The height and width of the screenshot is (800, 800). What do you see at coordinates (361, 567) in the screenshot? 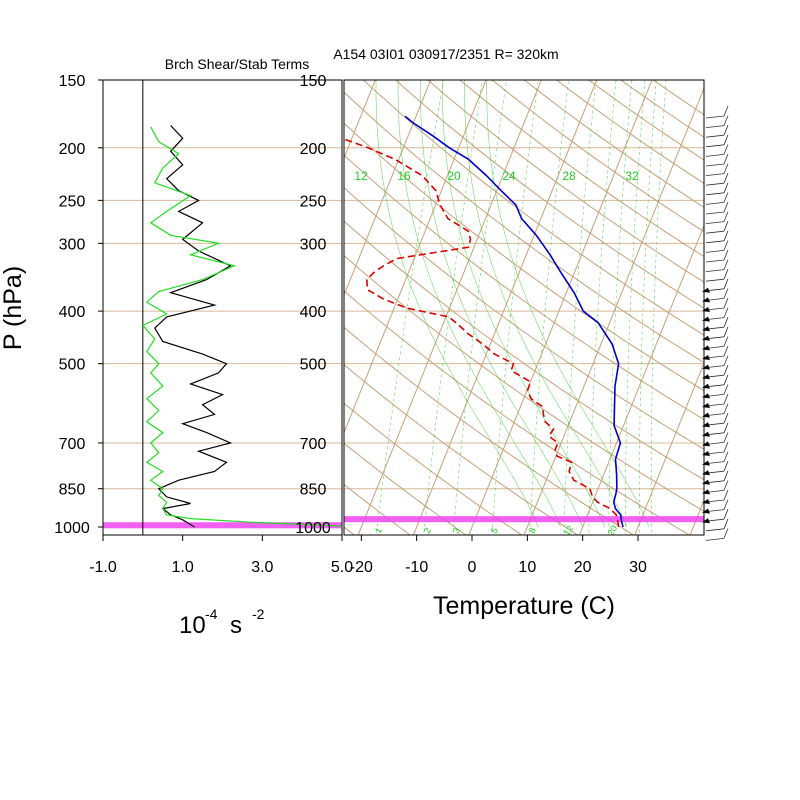
I see `skewt-x-tick-label: -20` at bounding box center [361, 567].